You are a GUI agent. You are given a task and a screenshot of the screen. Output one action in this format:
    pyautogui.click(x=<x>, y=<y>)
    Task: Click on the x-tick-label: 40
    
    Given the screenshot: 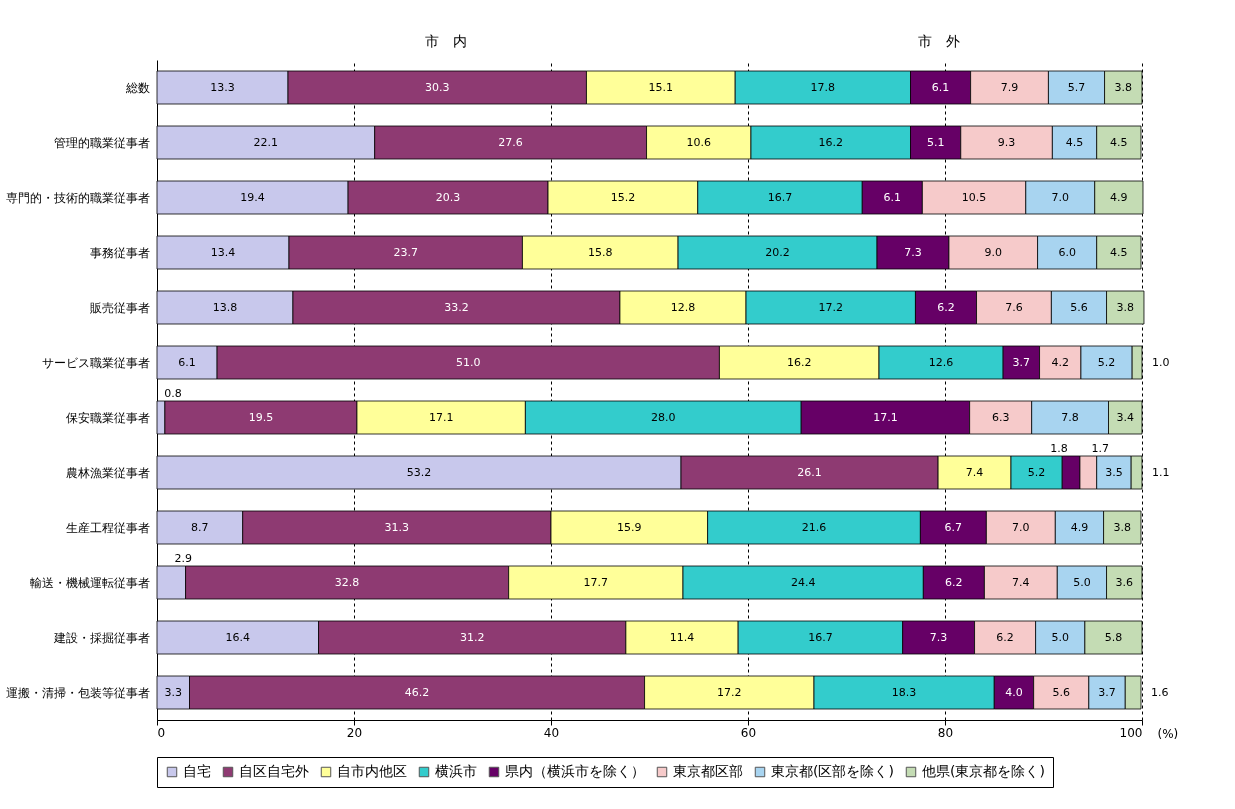 What is the action you would take?
    pyautogui.click(x=551, y=732)
    